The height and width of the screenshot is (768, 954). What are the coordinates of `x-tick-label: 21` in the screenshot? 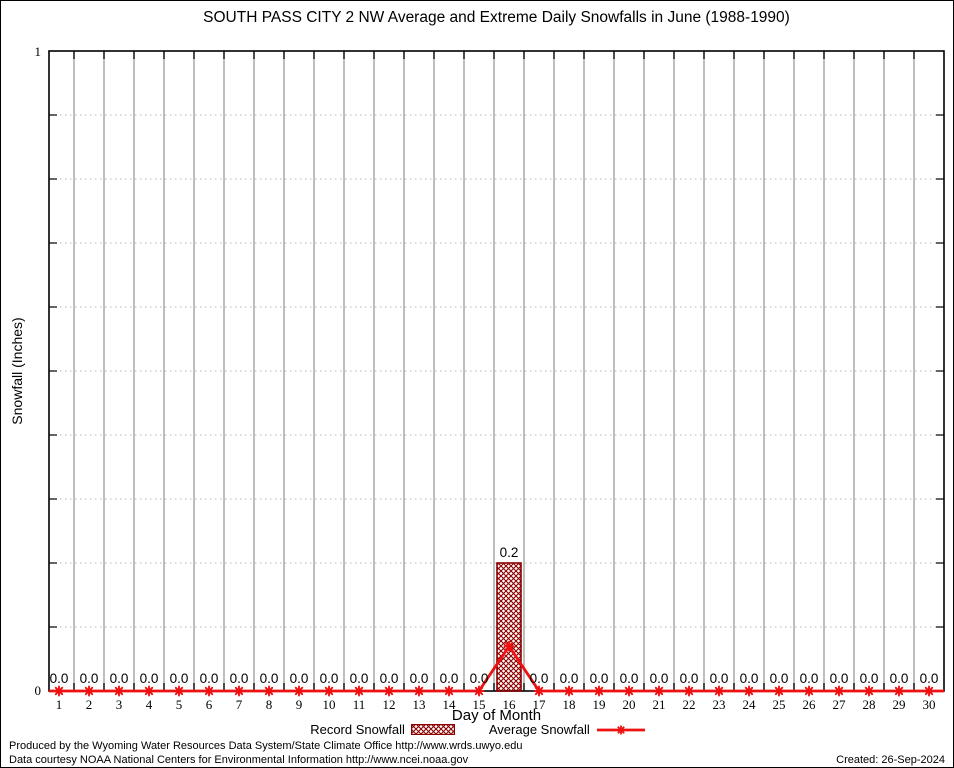 It's located at (659, 704).